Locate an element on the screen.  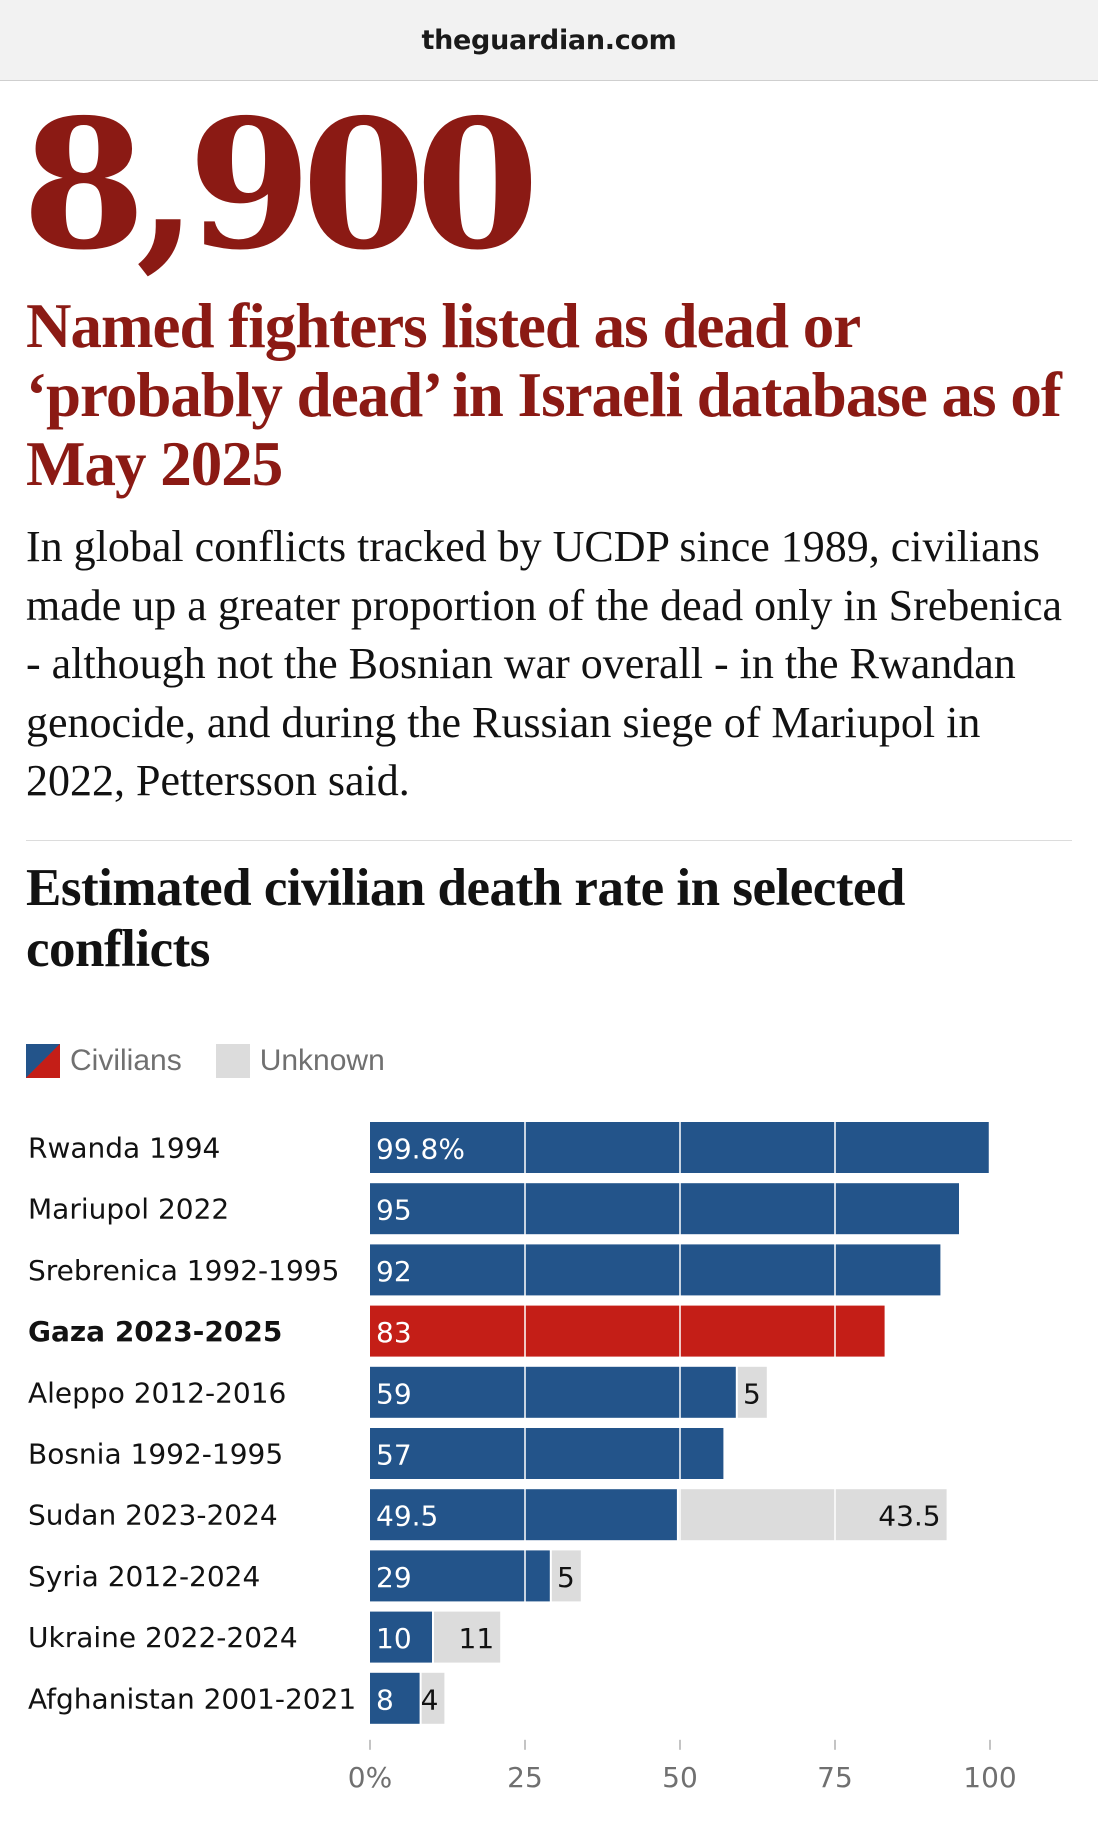
chart-legend: Civilians Unknown is located at coordinates (222, 1061).